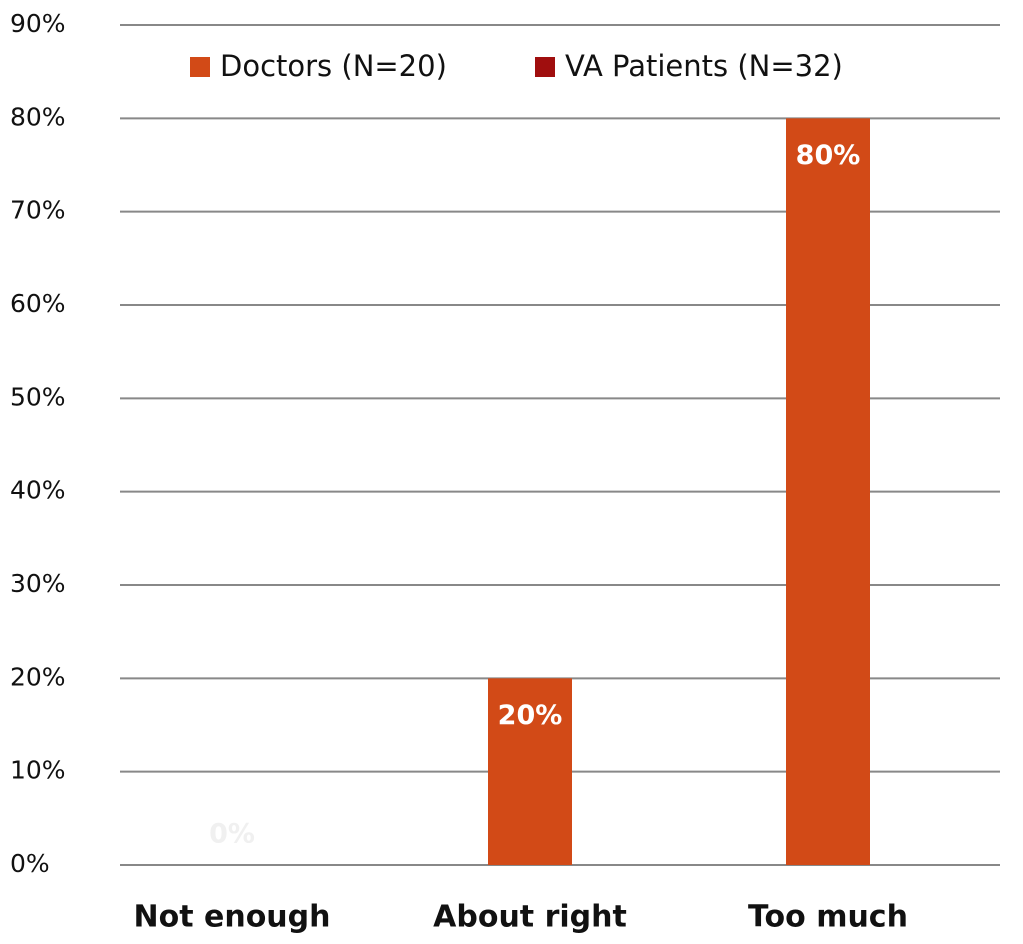 The height and width of the screenshot is (944, 1023). I want to click on y-tick-label: 50%, so click(38, 396).